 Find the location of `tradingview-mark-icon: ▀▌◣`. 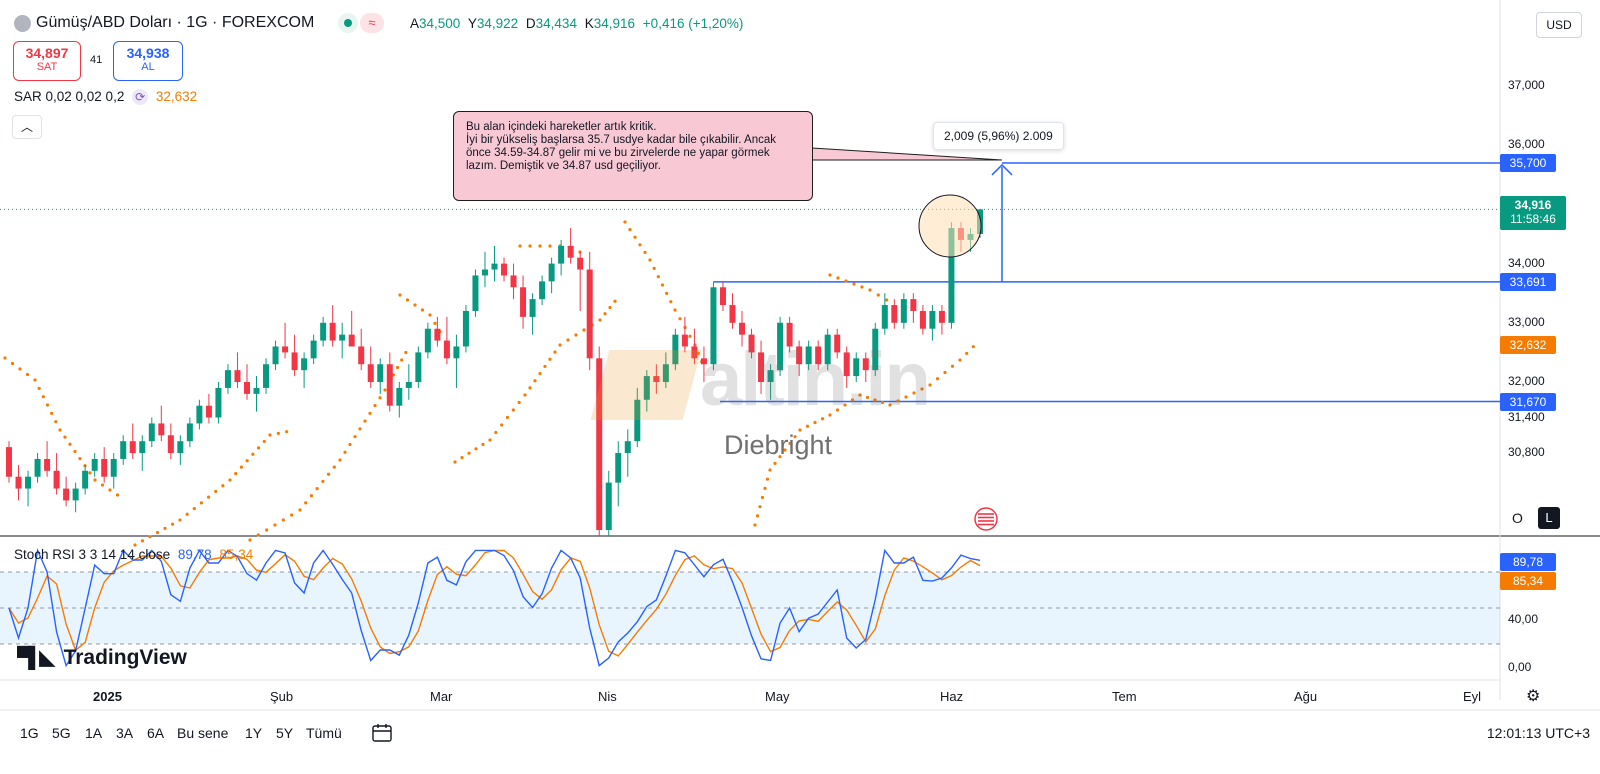

tradingview-mark-icon: ▀▌◣ is located at coordinates (36, 658).